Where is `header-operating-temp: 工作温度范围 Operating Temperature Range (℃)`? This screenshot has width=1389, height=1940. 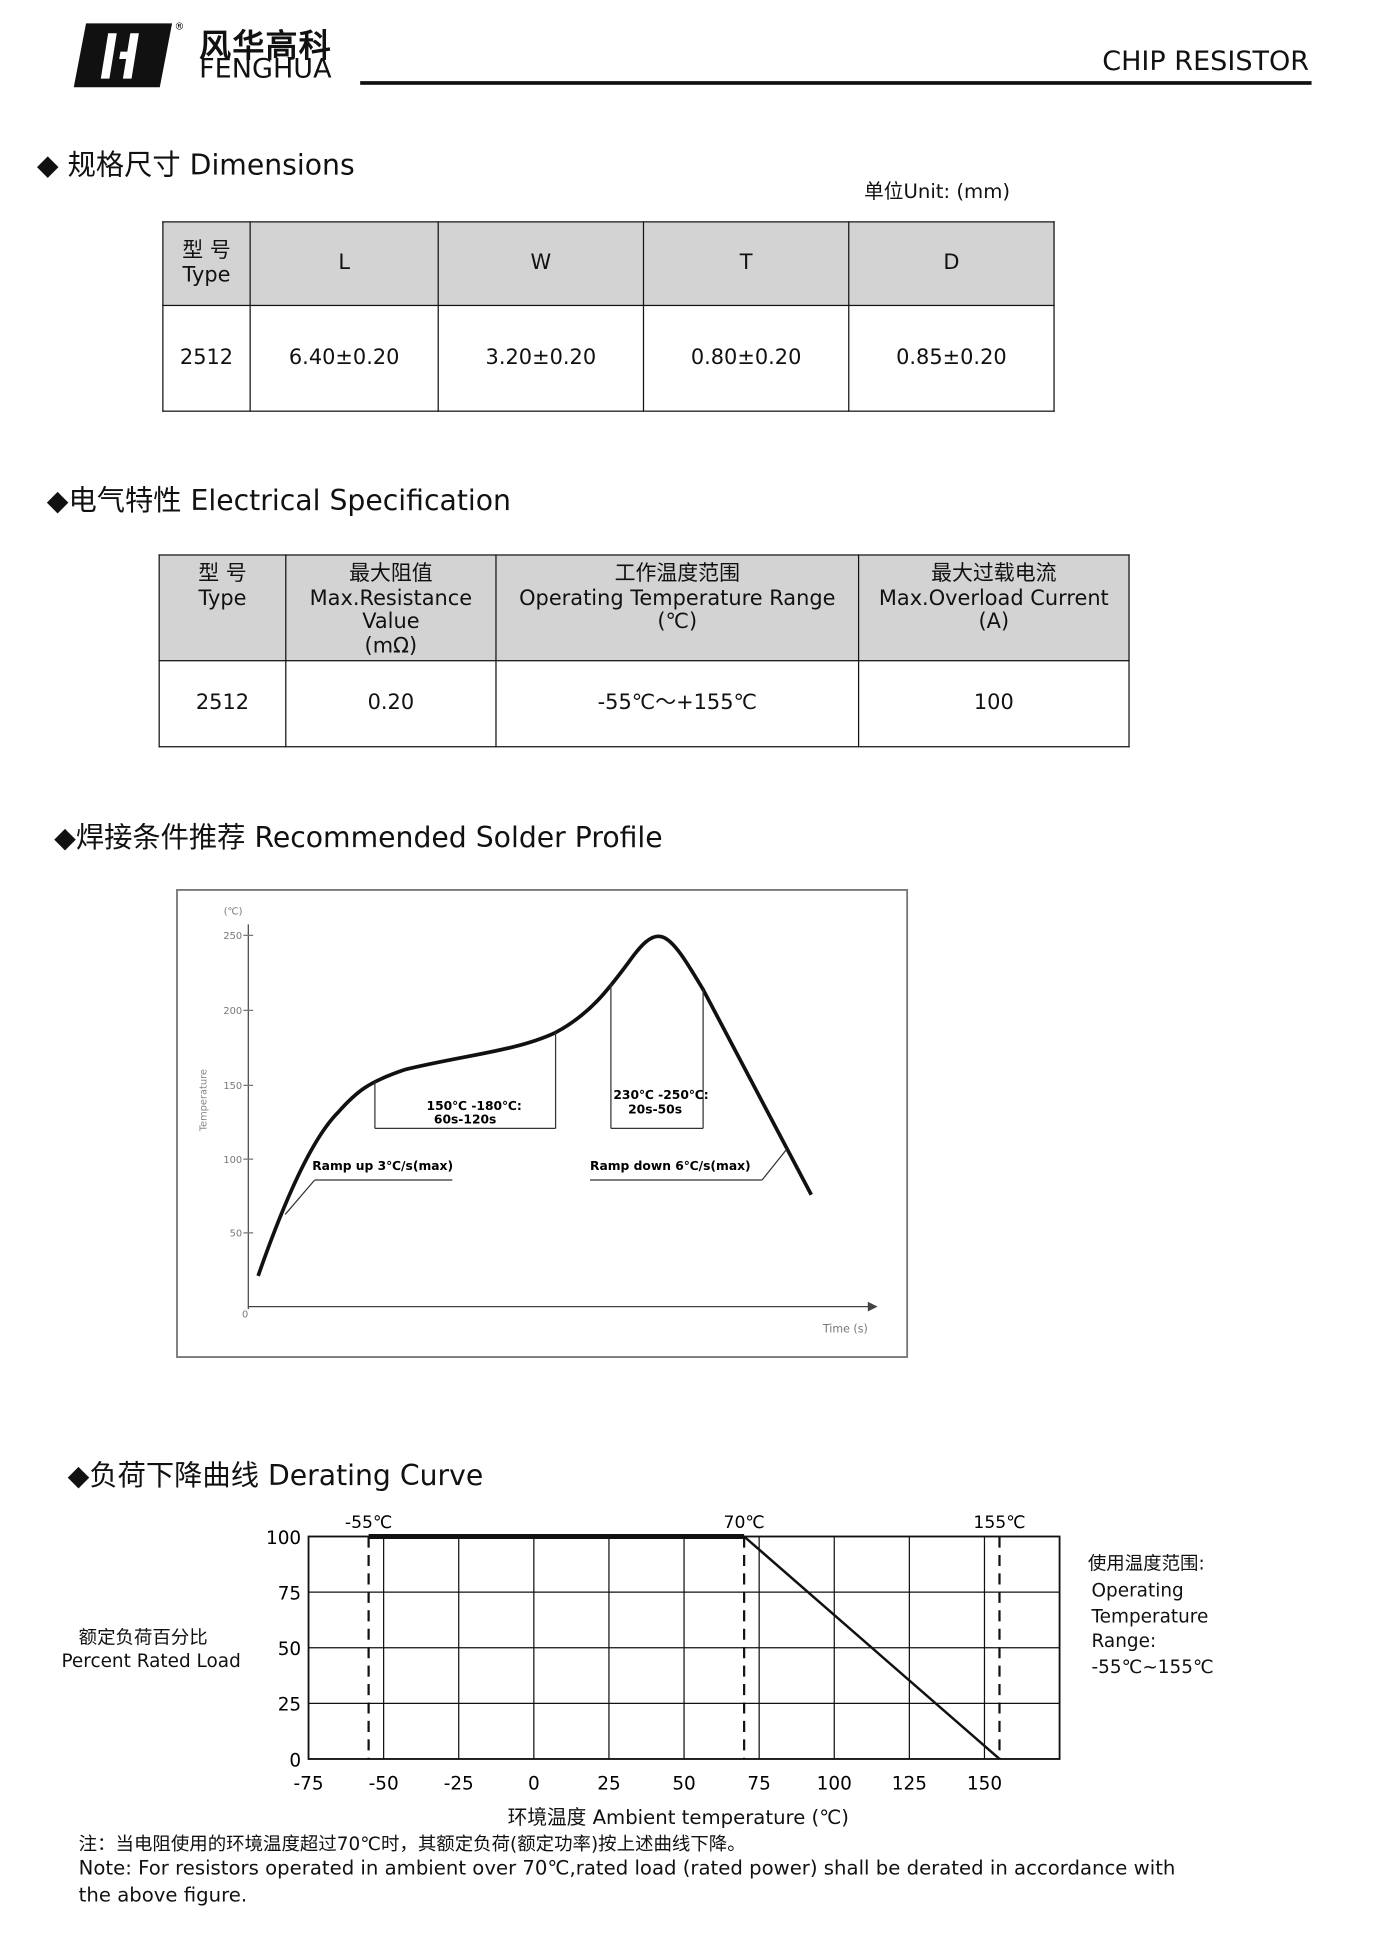 header-operating-temp: 工作温度范围 Operating Temperature Range (℃) is located at coordinates (677, 608).